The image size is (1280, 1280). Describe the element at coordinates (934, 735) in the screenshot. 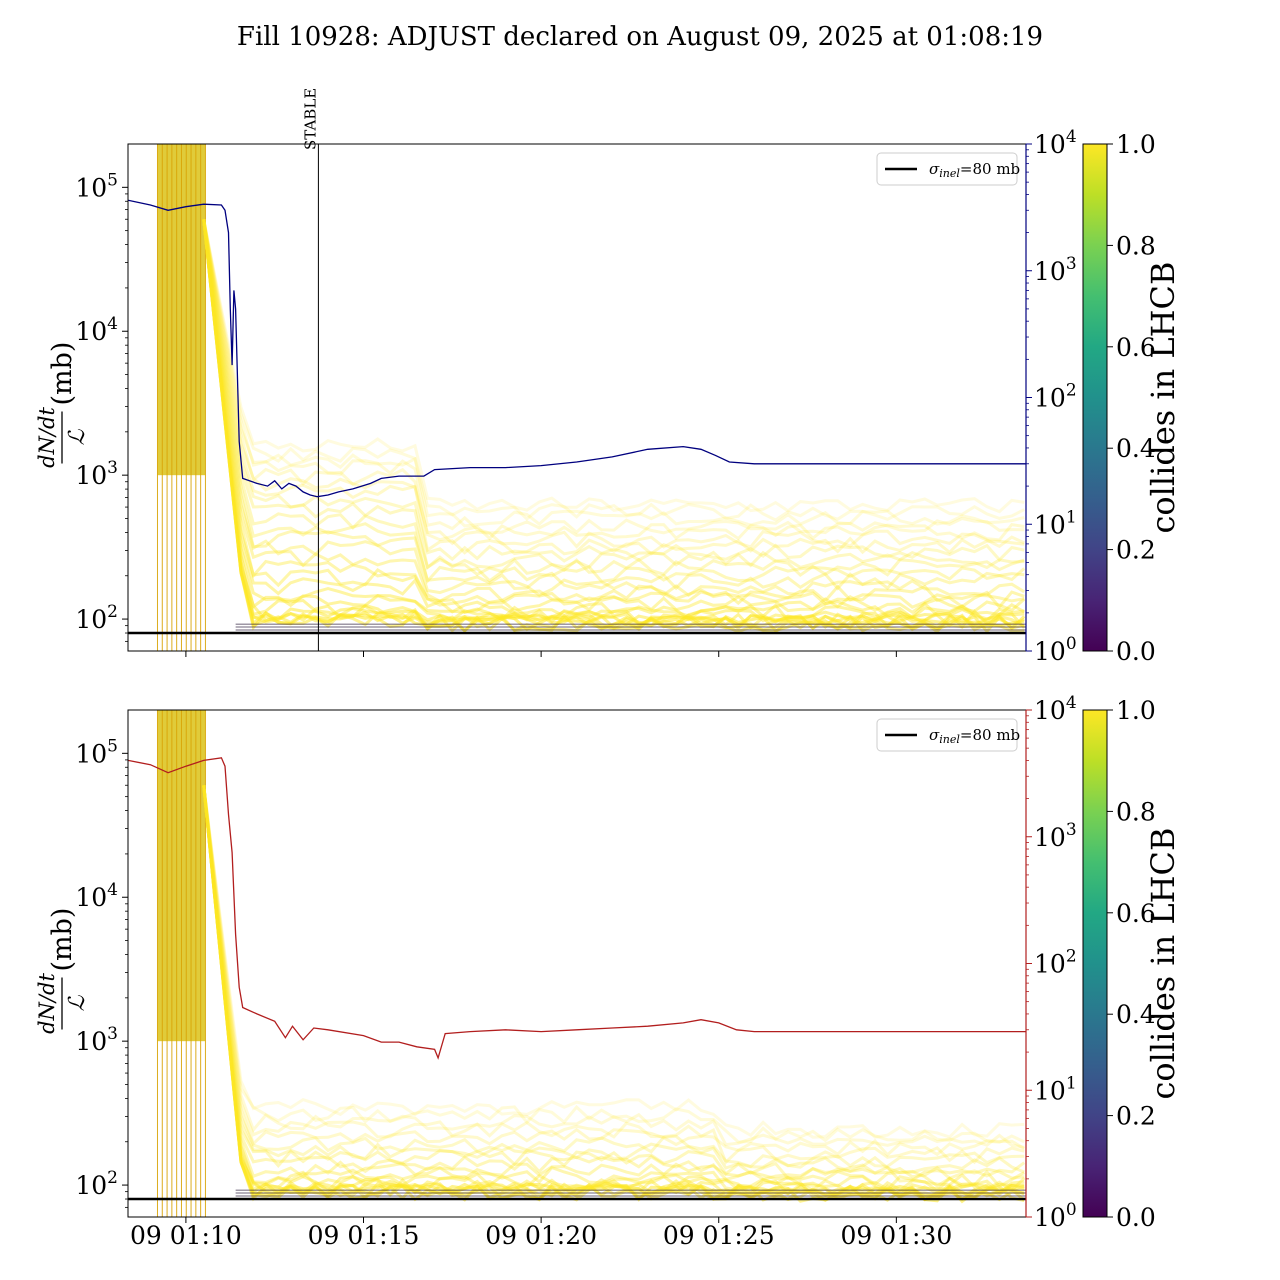

I see `legend-sigma: σ` at that location.